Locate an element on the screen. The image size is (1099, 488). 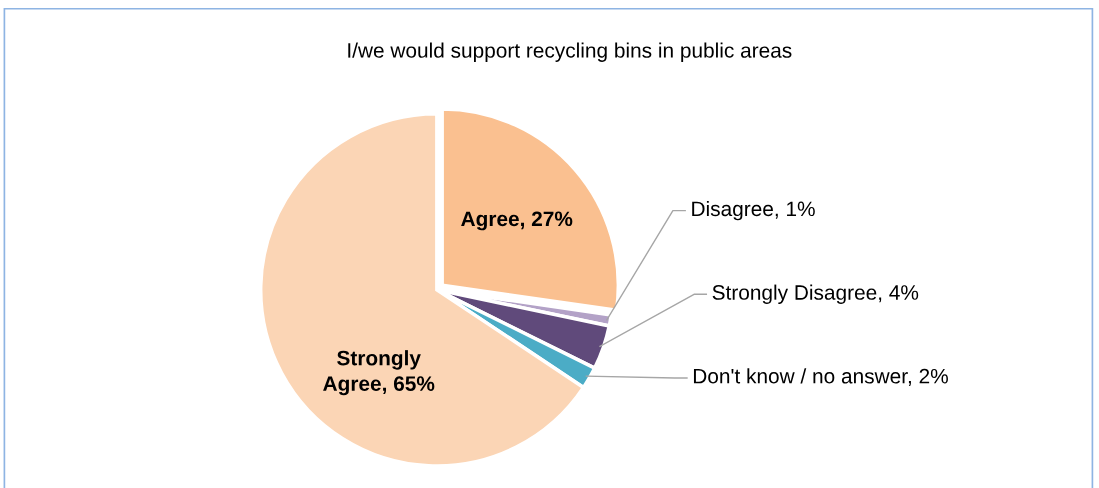
slice-label: Don't know / no answer, 2% is located at coordinates (820, 377).